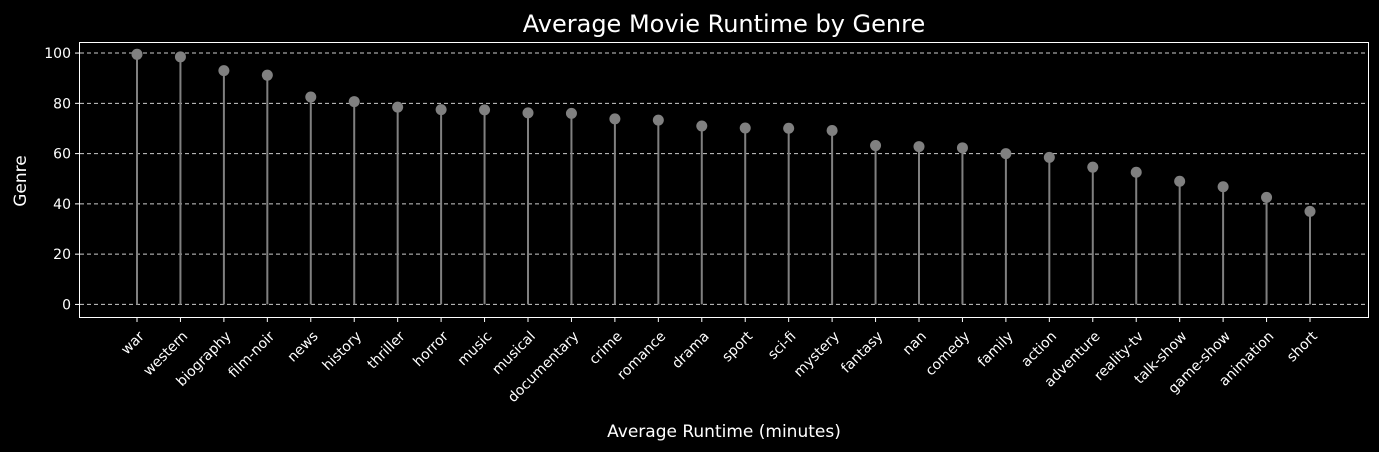  I want to click on marker-animation, so click(1267, 197).